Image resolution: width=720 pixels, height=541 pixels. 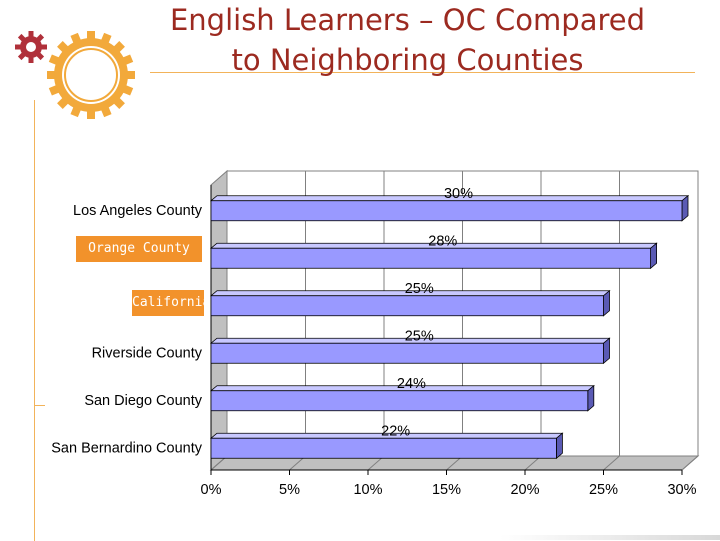 What do you see at coordinates (31, 47) in the screenshot?
I see `small-gear-icon` at bounding box center [31, 47].